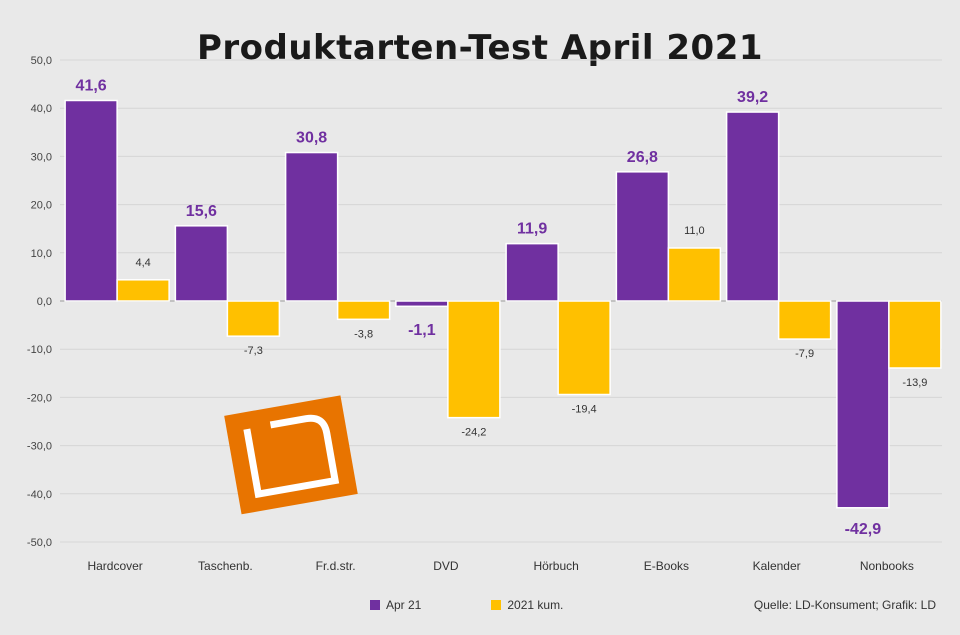  Describe the element at coordinates (311, 138) in the screenshot. I see `data-label-apr: 30,8` at that location.